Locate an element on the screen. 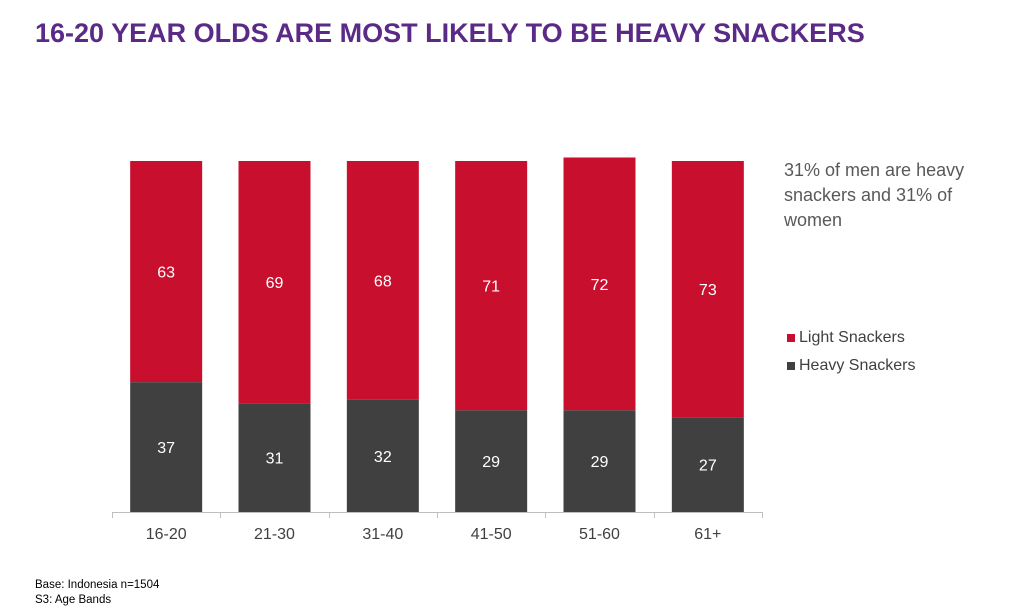  data-label-light-snackers: 73 is located at coordinates (708, 290).